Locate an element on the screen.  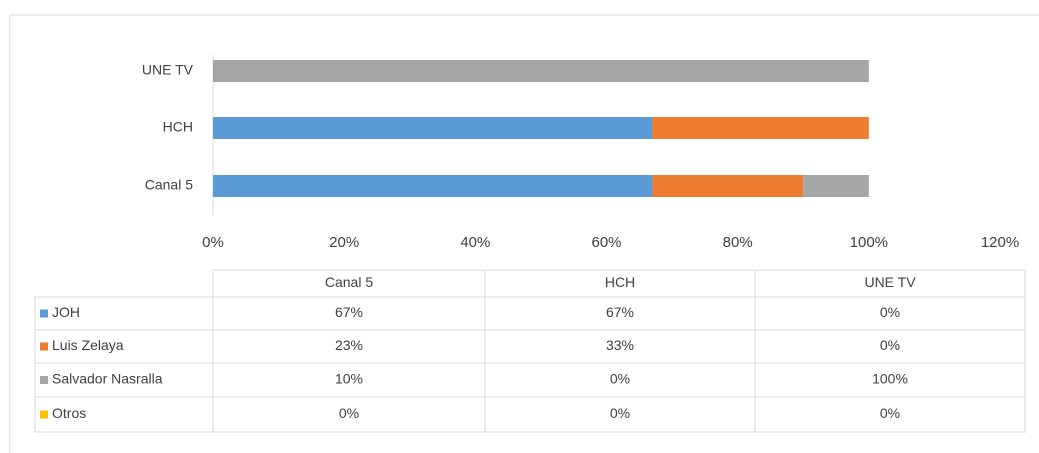
legend-label: Luis Zelaya is located at coordinates (88, 345).